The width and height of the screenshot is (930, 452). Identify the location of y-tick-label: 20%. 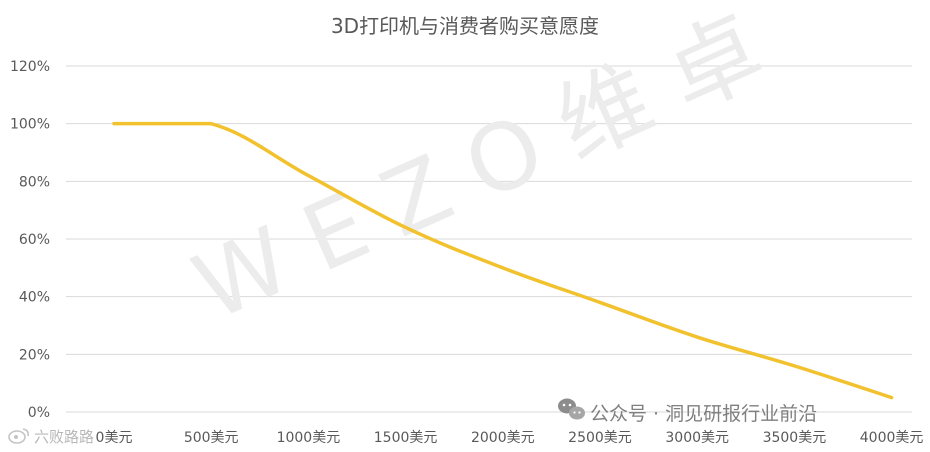
(34, 355).